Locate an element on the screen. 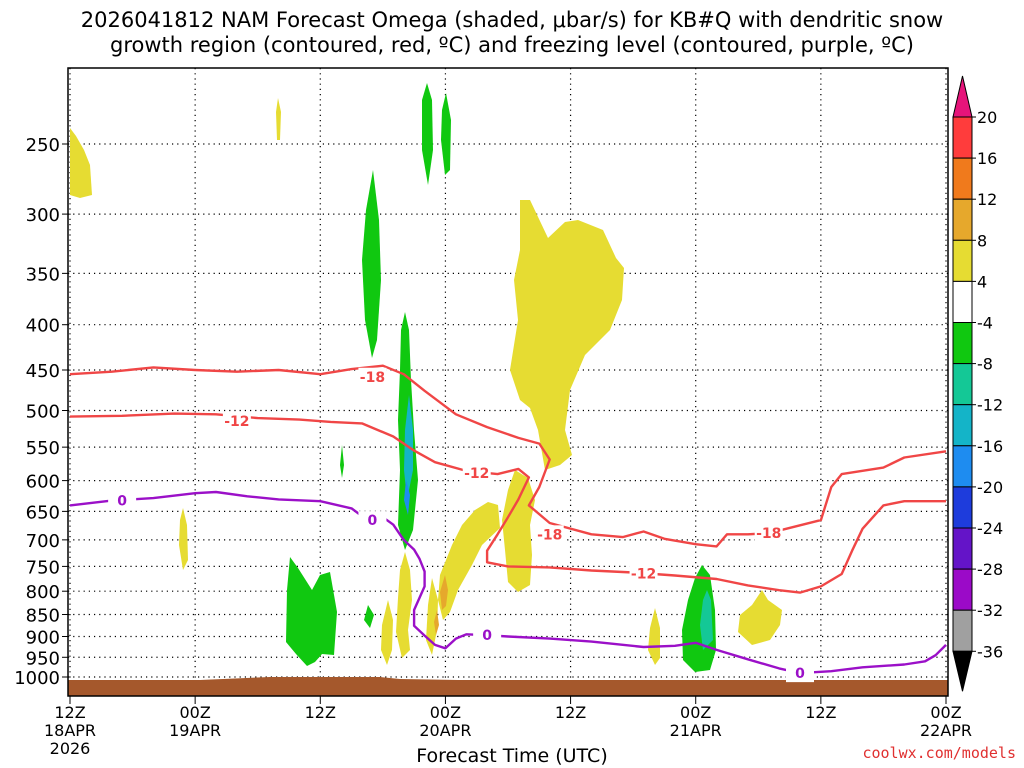 This screenshot has height=768, width=1024. colorbar-label: -28 is located at coordinates (990, 569).